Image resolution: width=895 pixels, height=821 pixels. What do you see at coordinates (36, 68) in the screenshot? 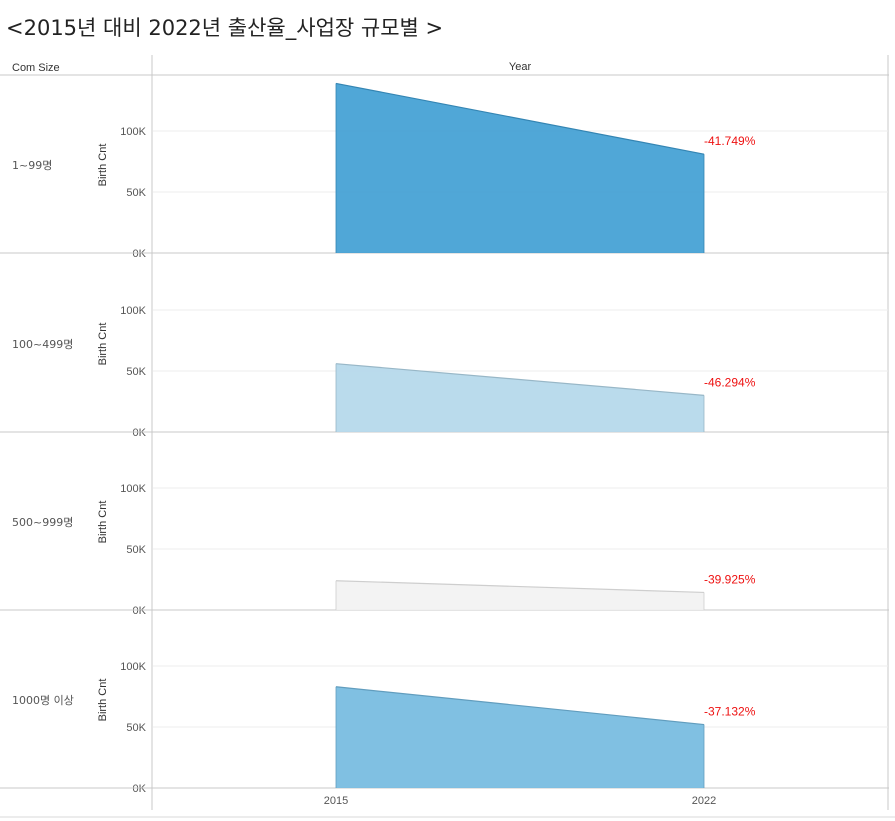
I see `row-field-header: Com Size` at bounding box center [36, 68].